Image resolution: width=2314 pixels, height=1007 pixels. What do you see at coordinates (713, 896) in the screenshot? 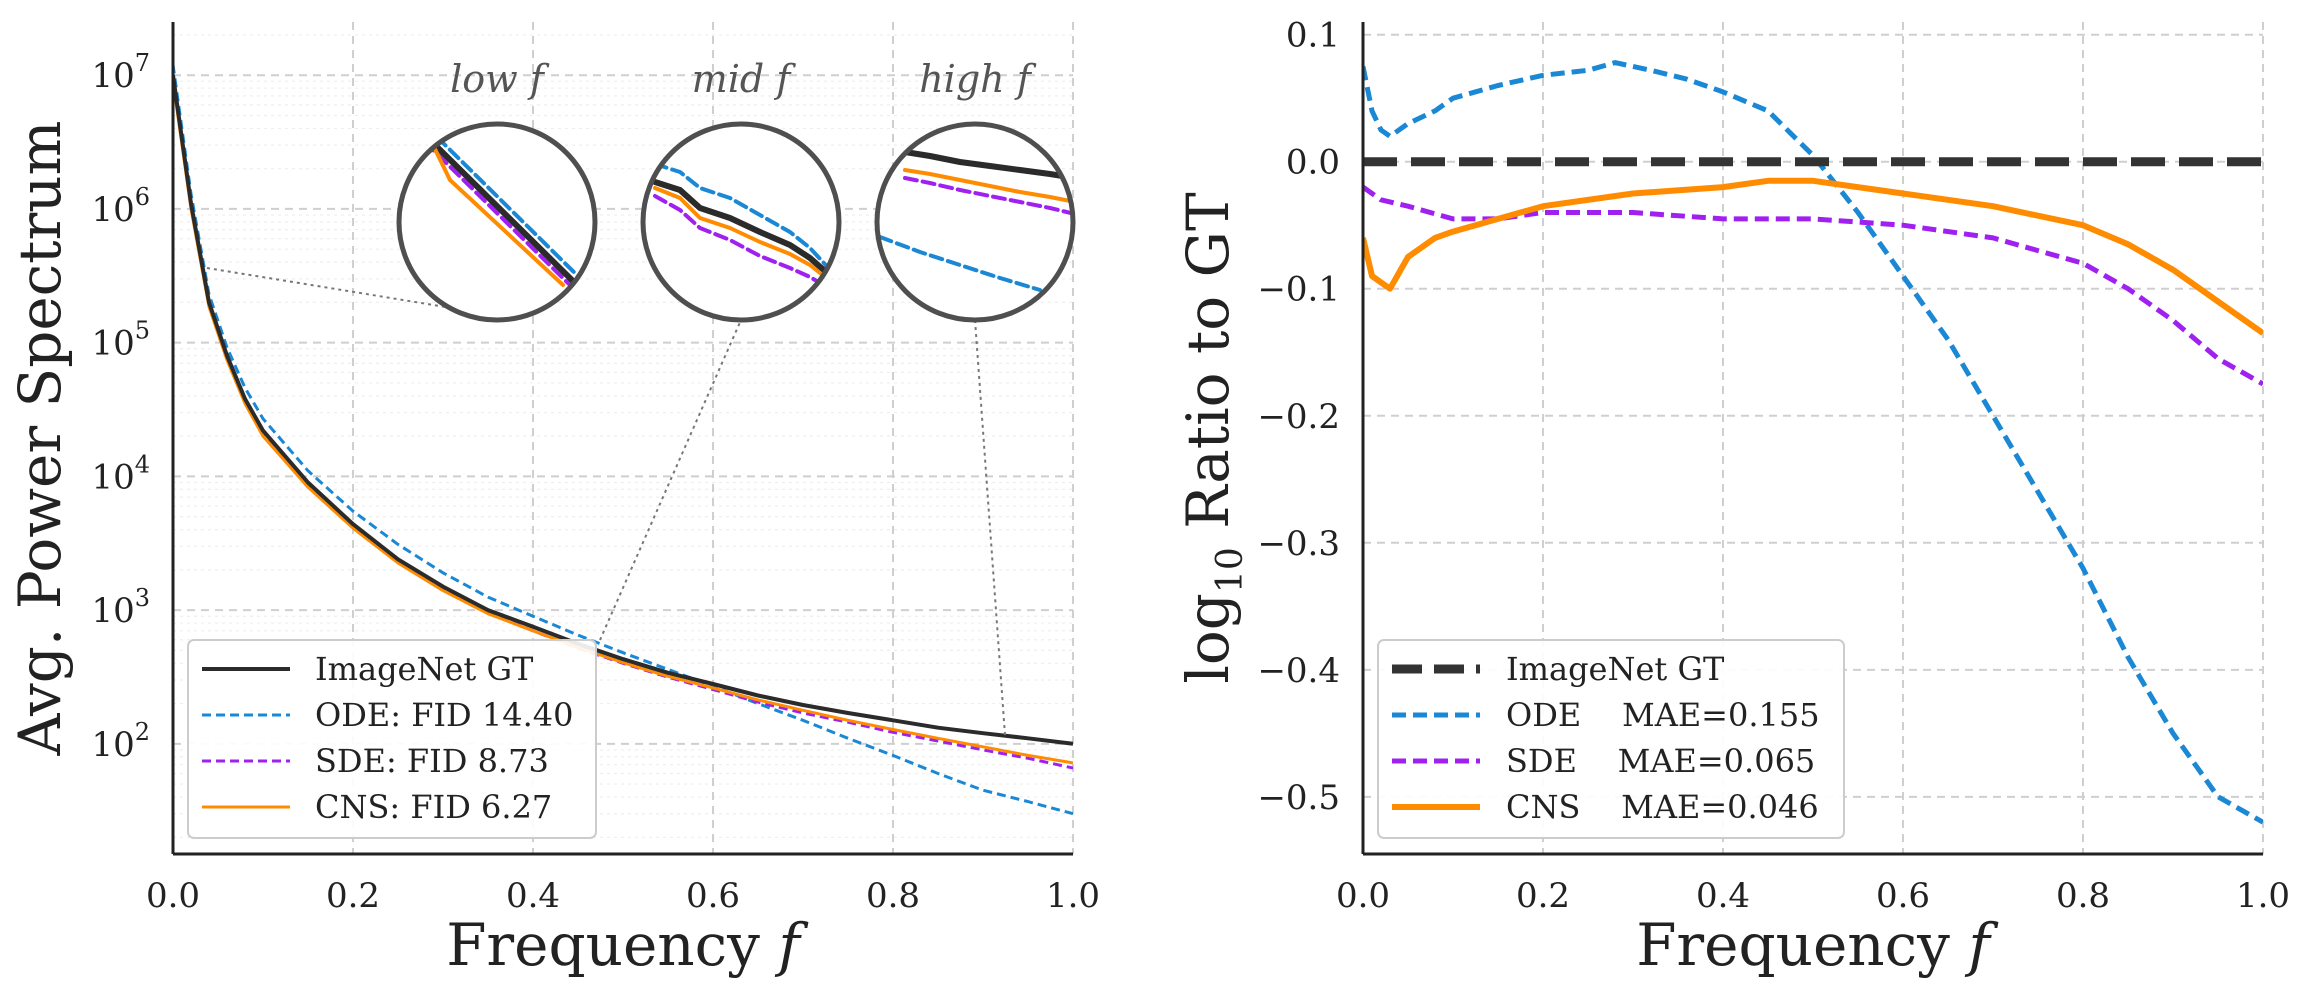
I see `left-x-tick-label: 0.6` at bounding box center [713, 896].